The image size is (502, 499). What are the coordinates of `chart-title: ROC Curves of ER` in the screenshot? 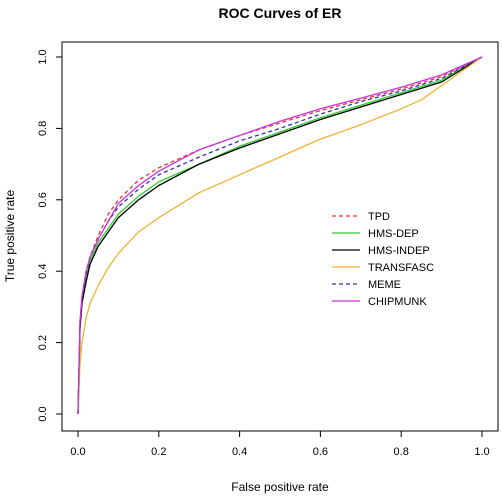 It's located at (280, 13).